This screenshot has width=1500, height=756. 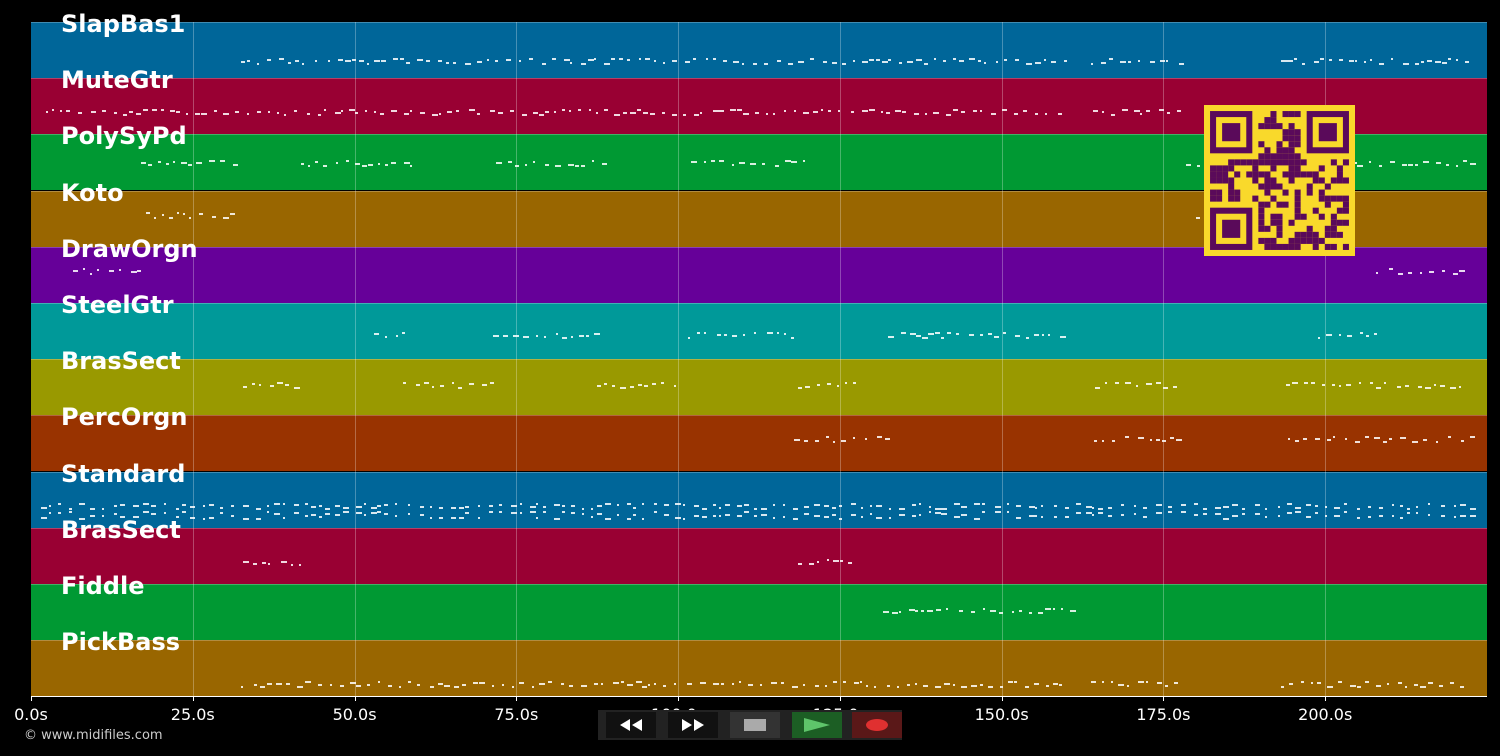 I want to click on track-lane: Fiddle, so click(x=759, y=606).